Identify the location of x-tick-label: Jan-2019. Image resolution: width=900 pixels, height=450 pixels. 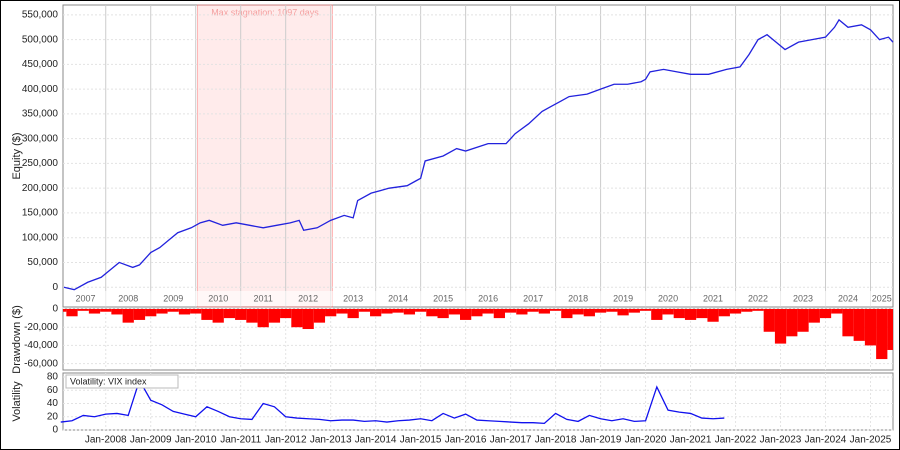
(601, 440).